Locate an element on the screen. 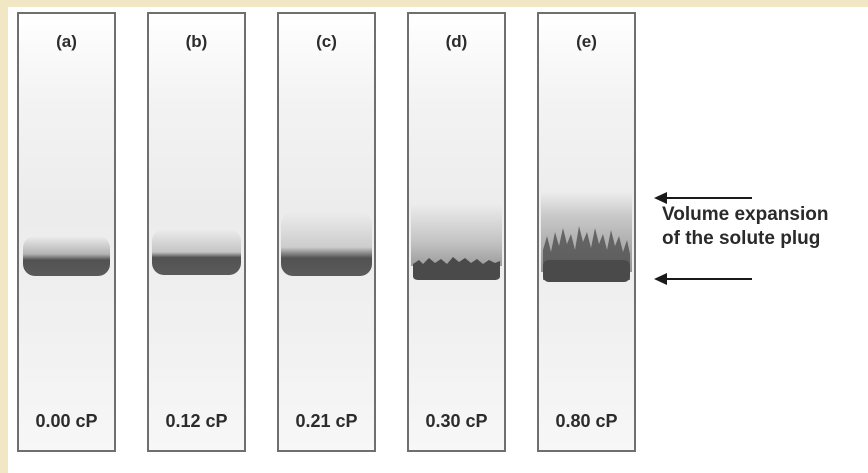 This screenshot has height=473, width=868. annotation-line-1: Volume expansion is located at coordinates (745, 215).